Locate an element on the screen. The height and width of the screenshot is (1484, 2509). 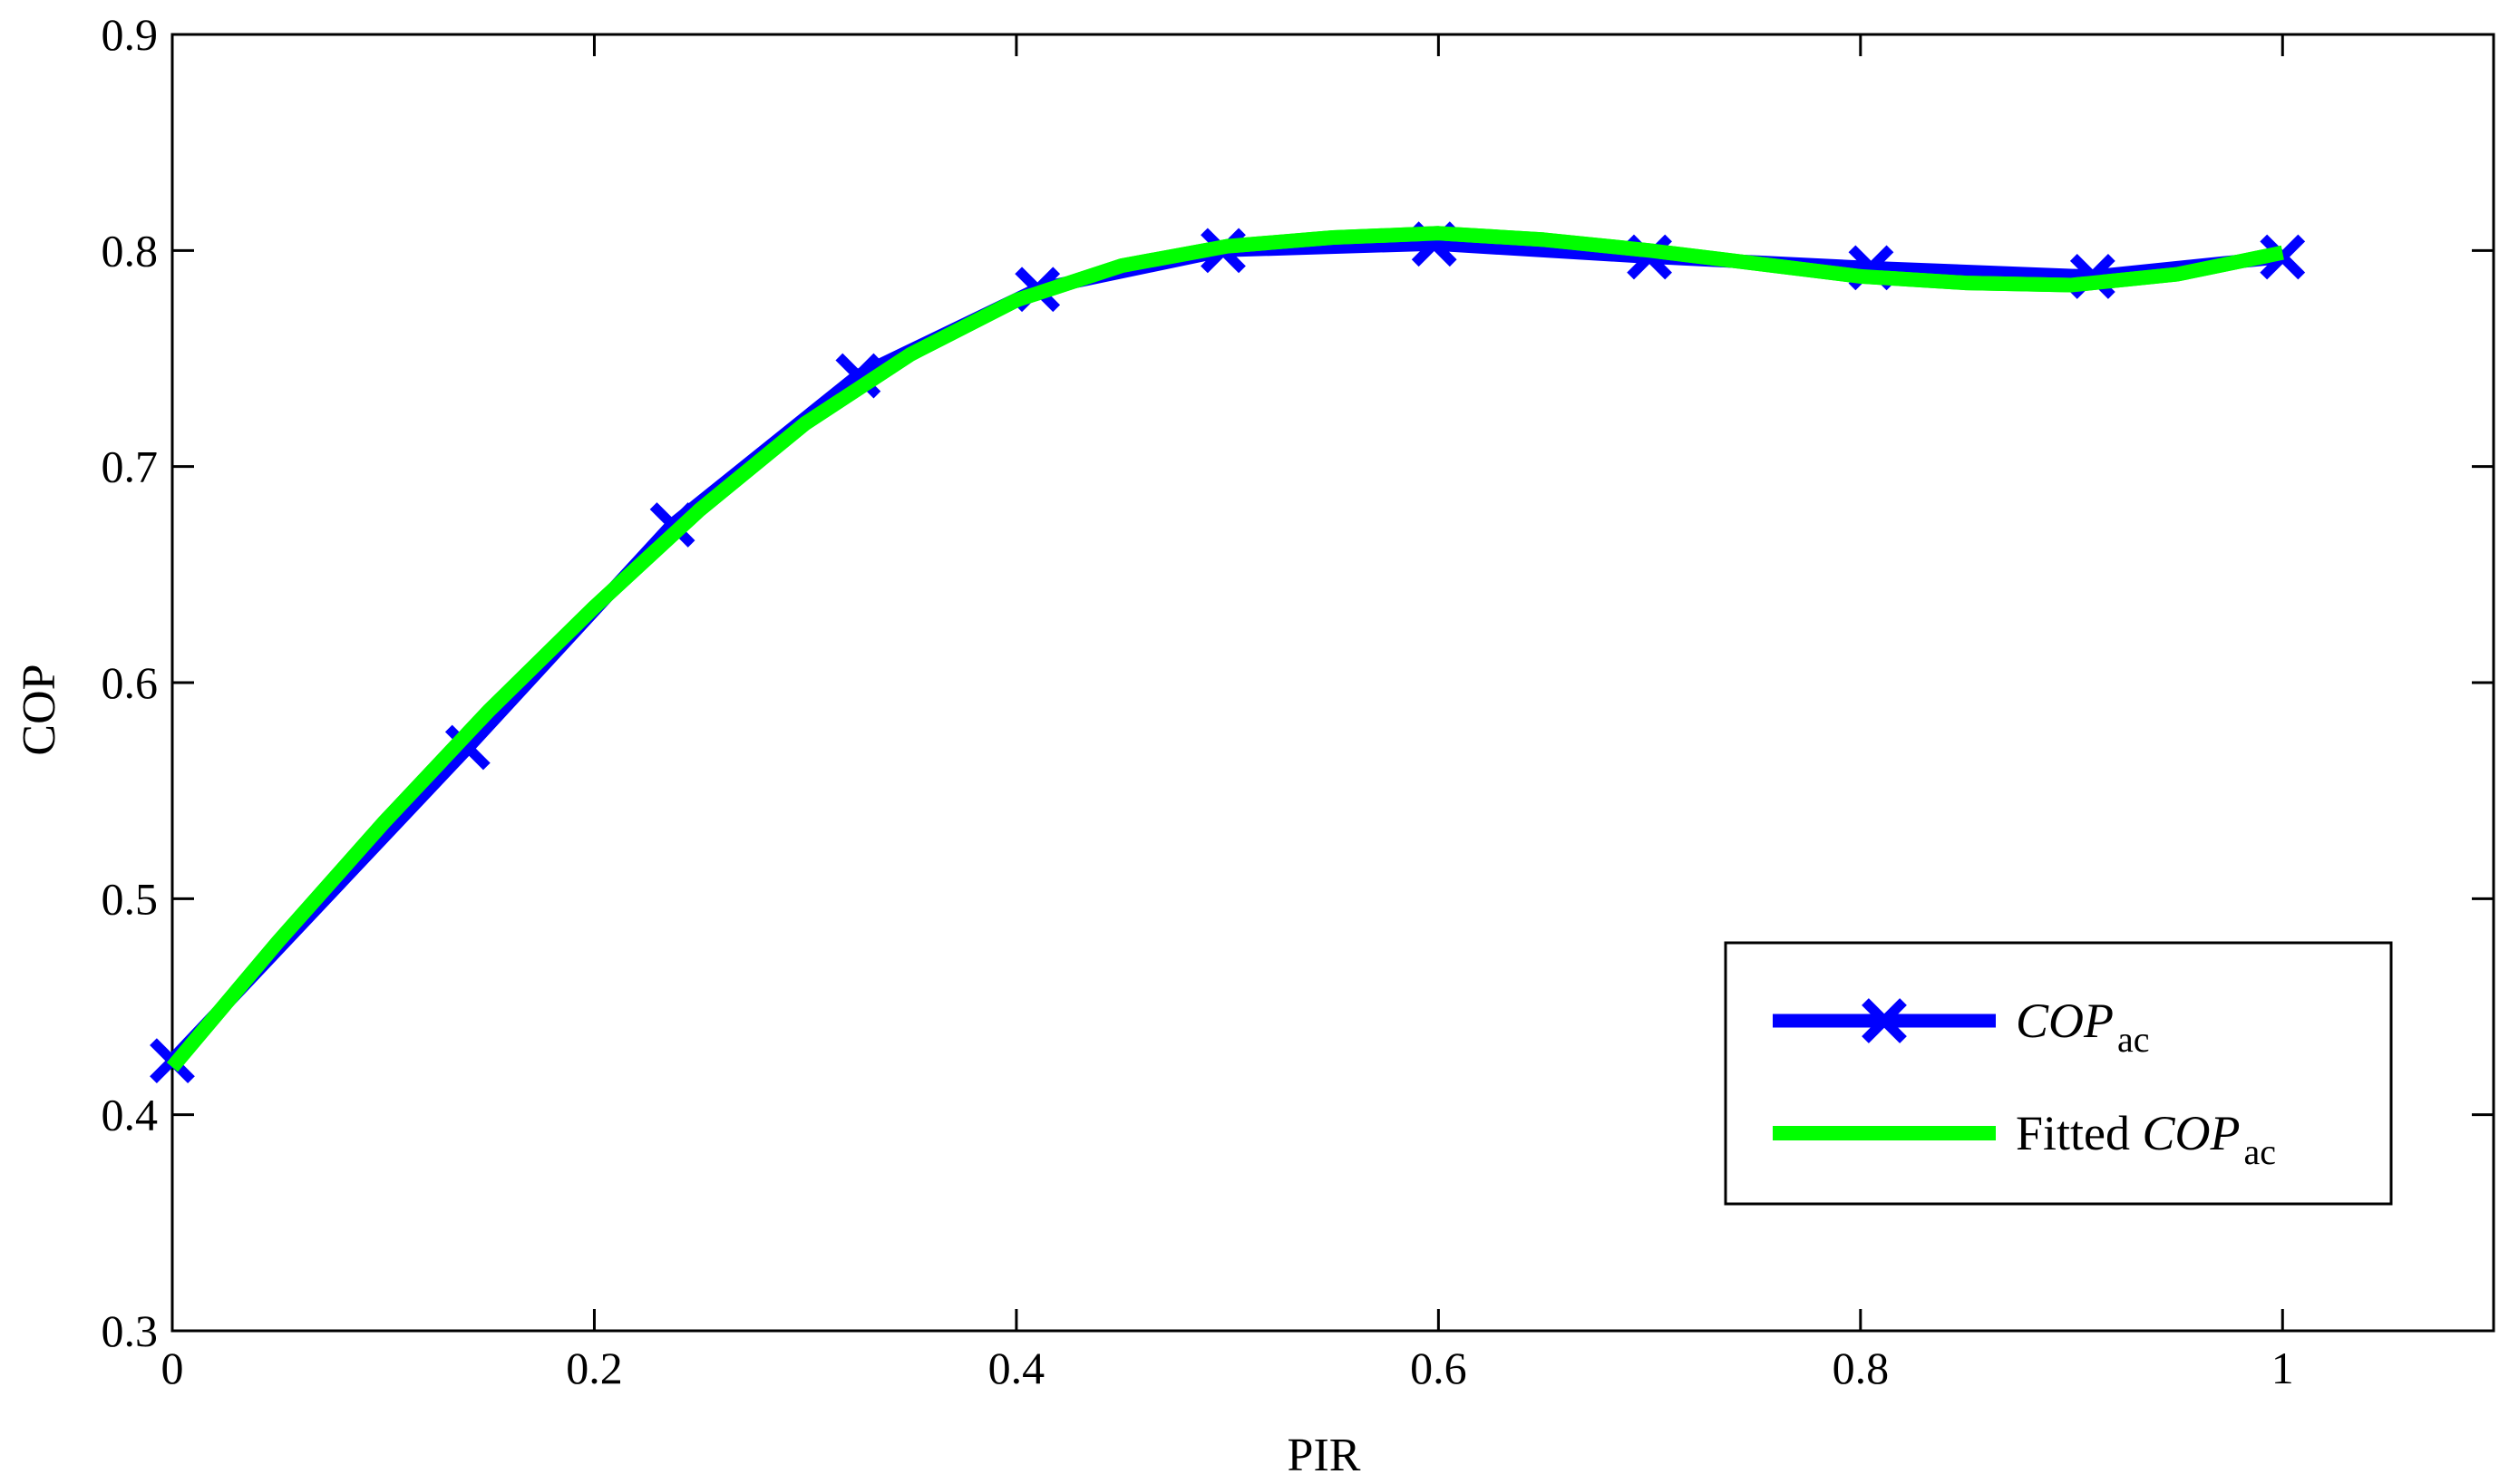
y-tick-label: 0.5 is located at coordinates (130, 898).